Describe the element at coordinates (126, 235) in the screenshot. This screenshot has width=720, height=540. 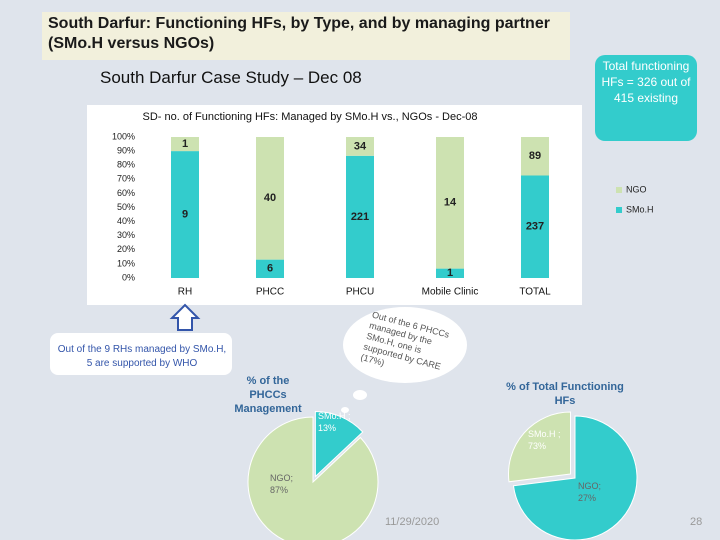
I see `y-tick-label: 30%` at that location.